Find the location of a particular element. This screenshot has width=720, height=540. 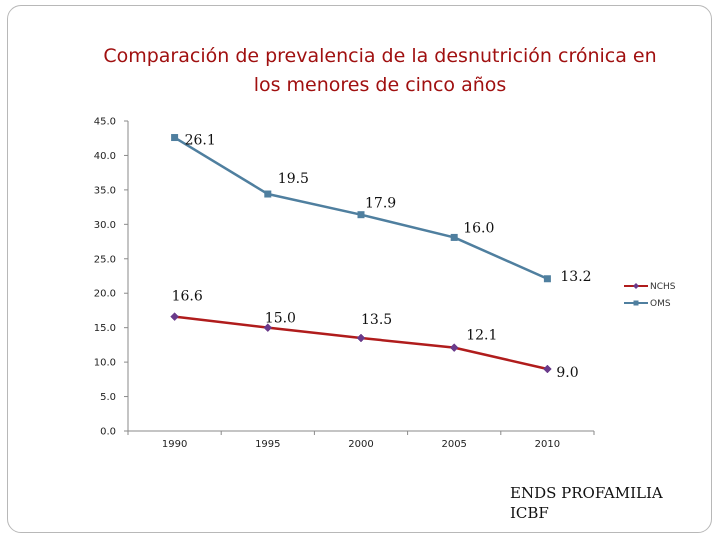

source-note: ENDS PROFAMILIA ICBF is located at coordinates (586, 503).